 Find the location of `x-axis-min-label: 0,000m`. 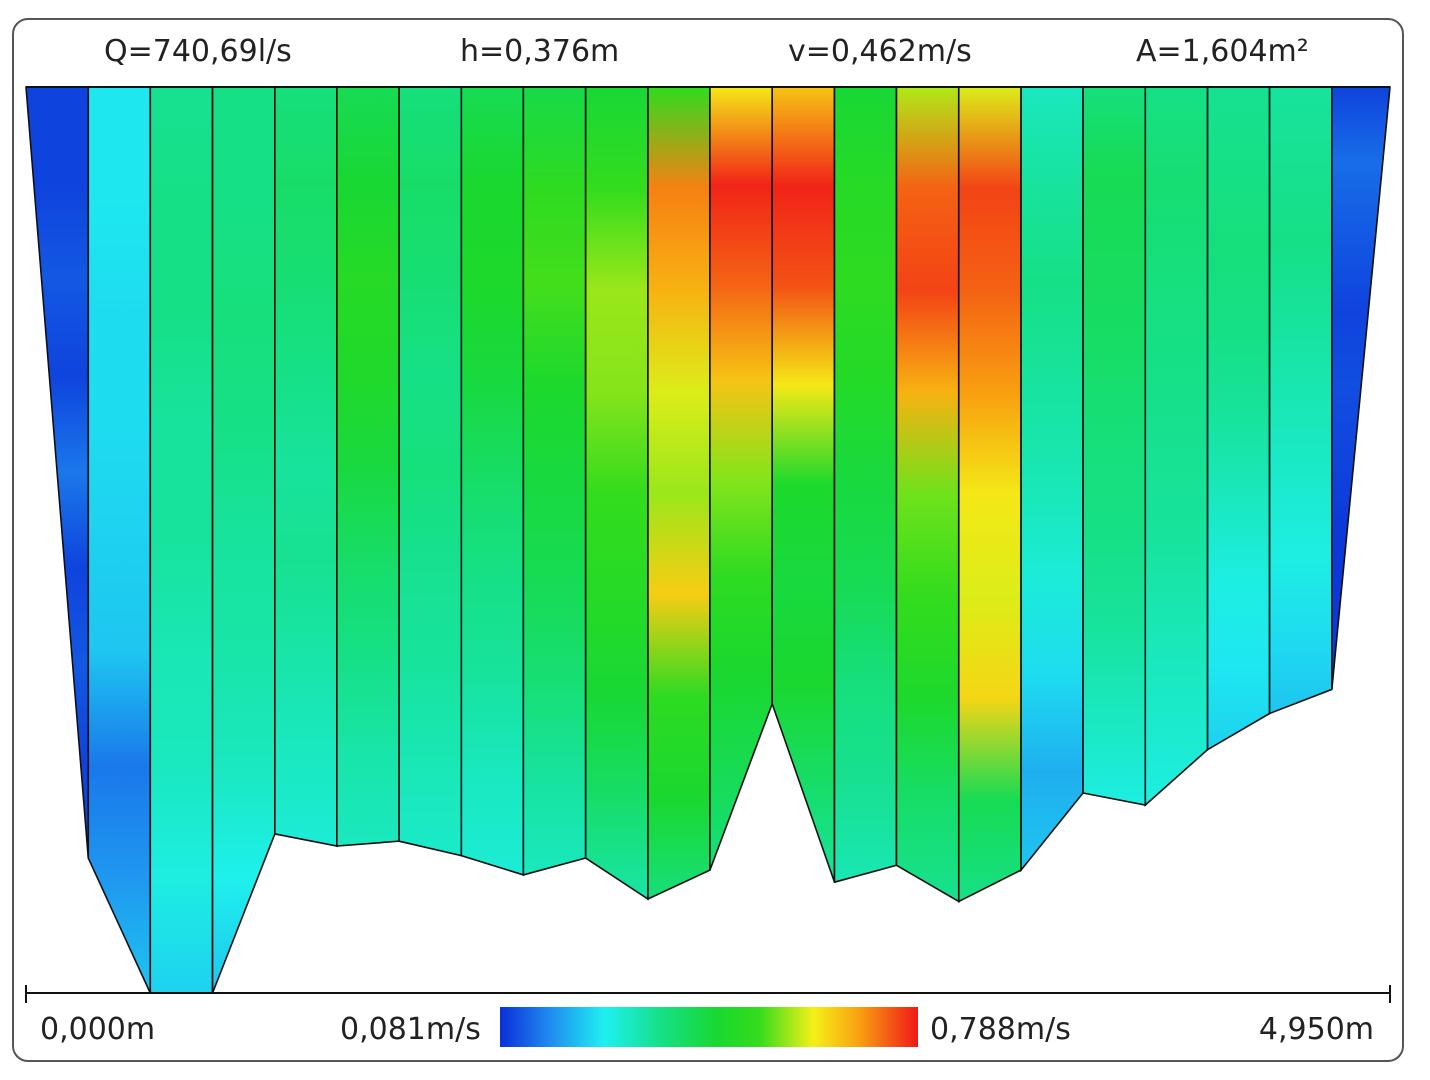

x-axis-min-label: 0,000m is located at coordinates (98, 1029).